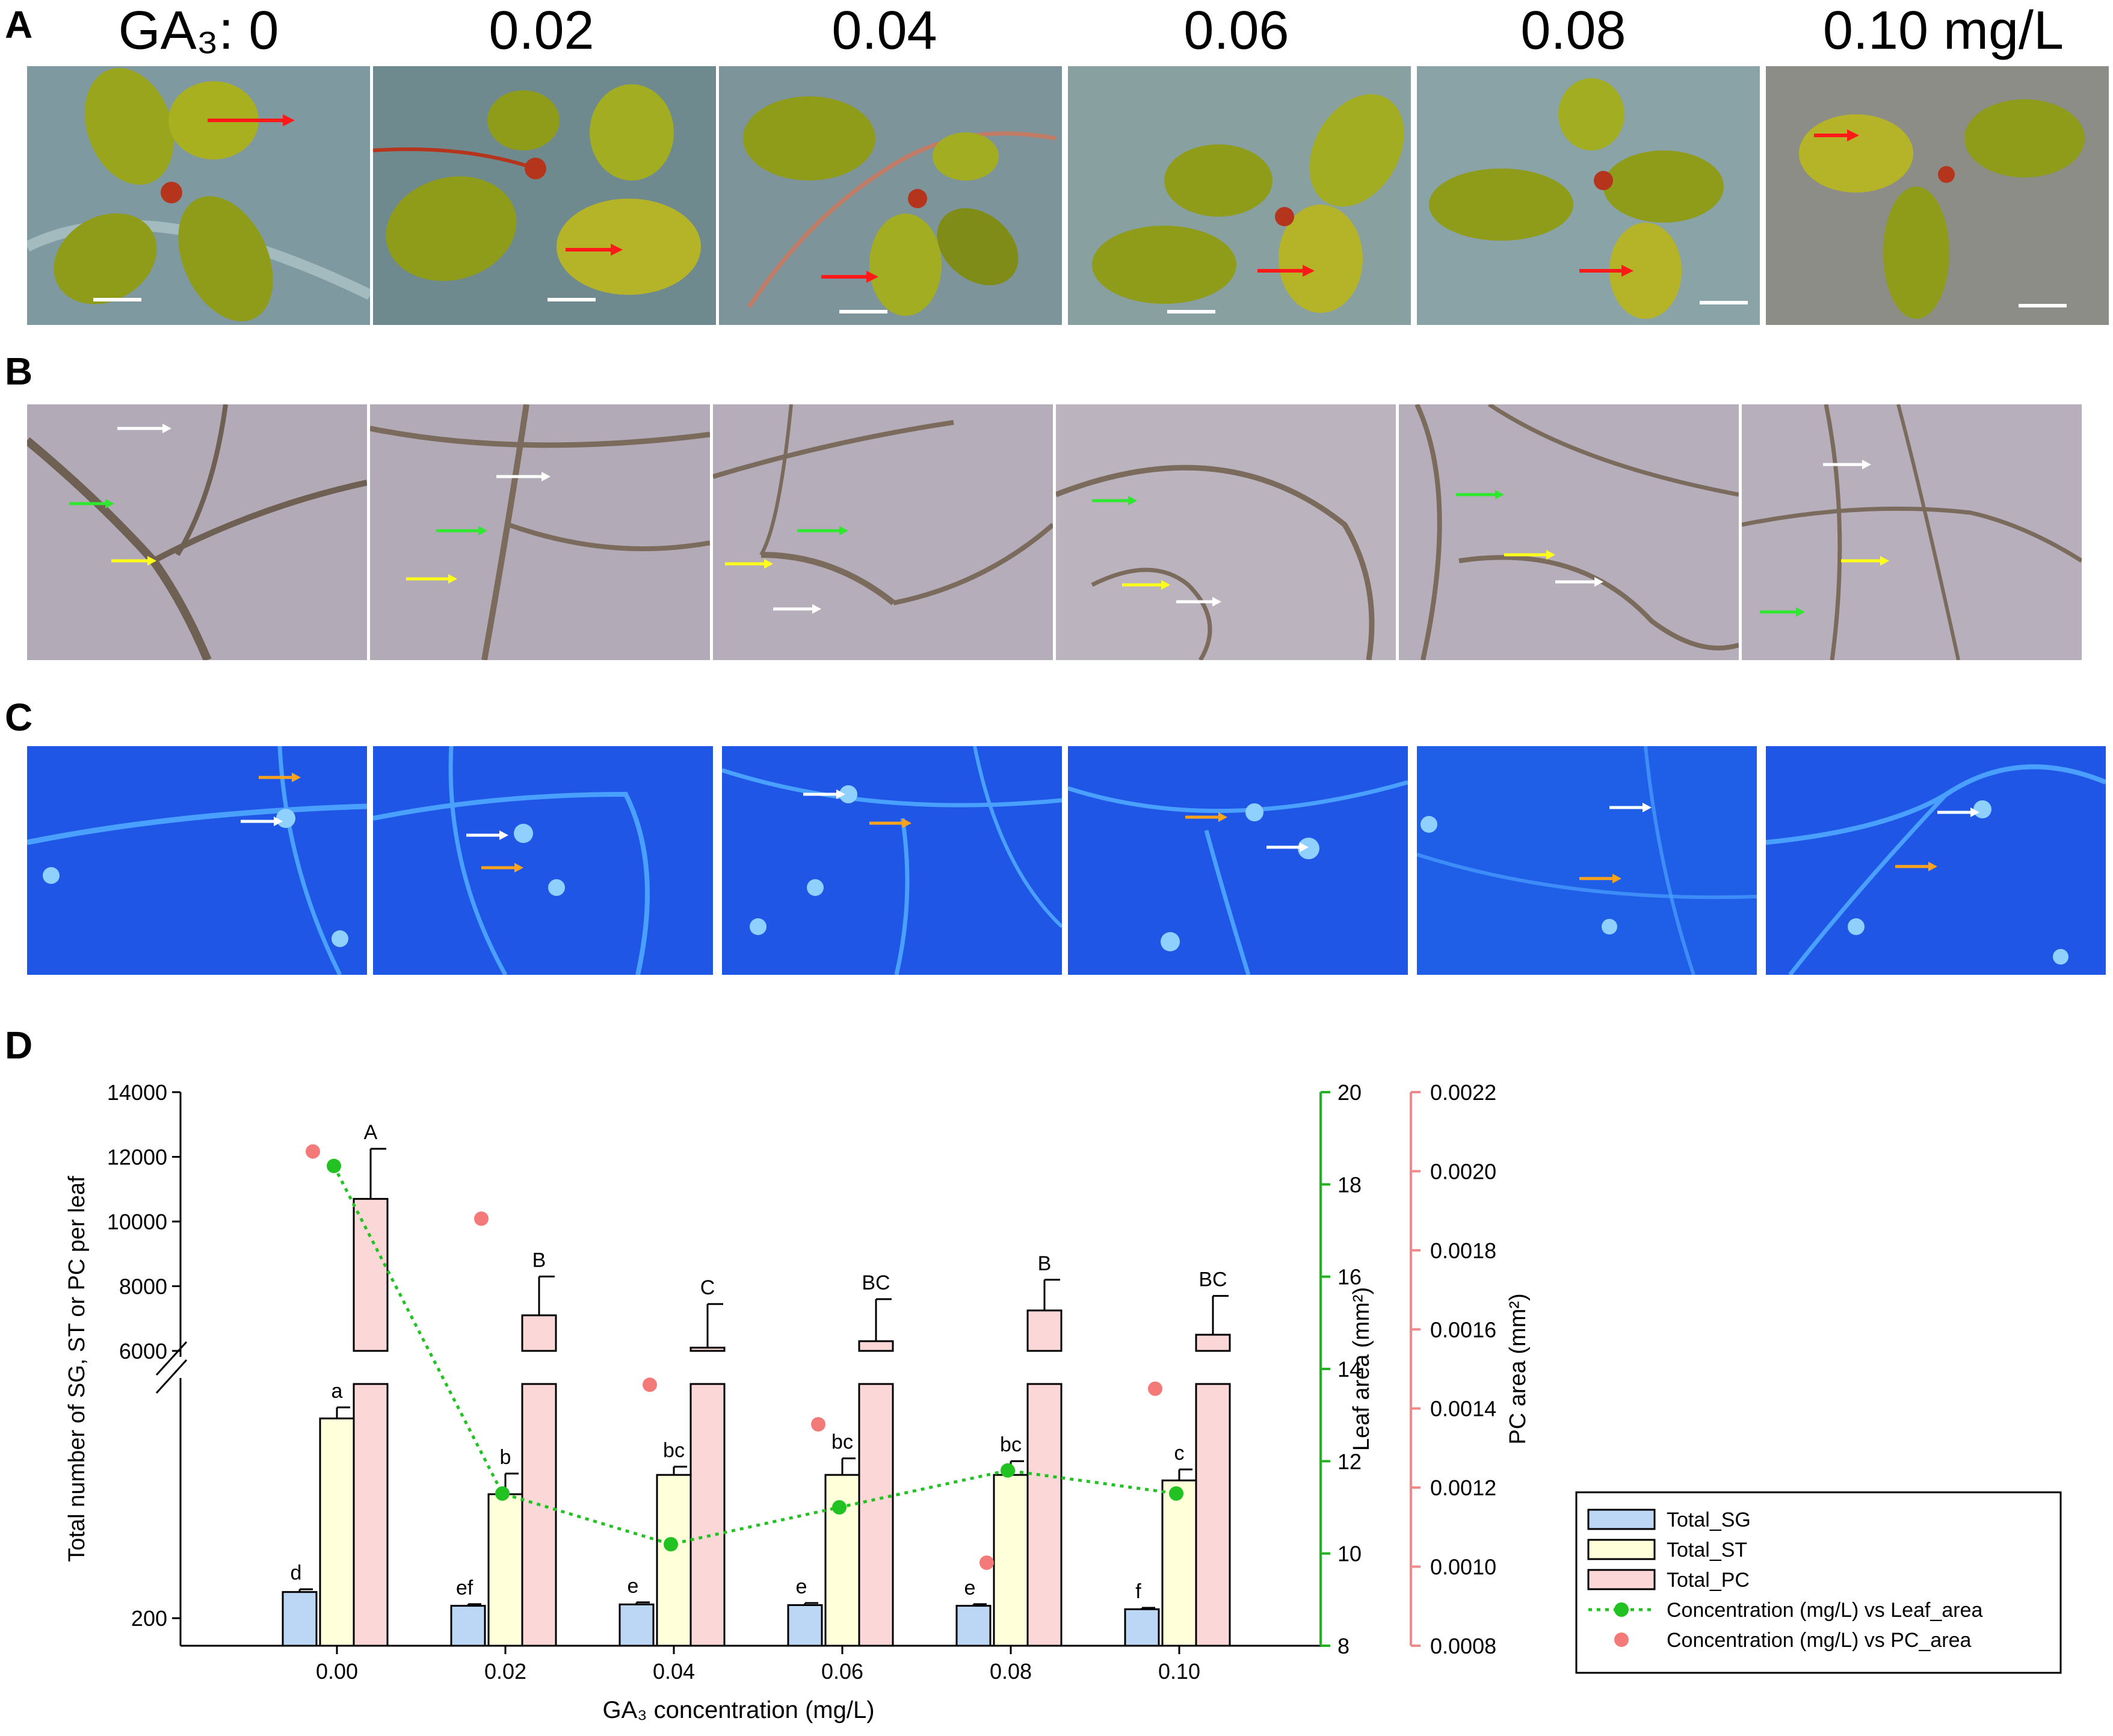 The image size is (2113, 1736). Describe the element at coordinates (1361, 1369) in the screenshot. I see `y2-axis-title: Leaf area (mm²)` at that location.